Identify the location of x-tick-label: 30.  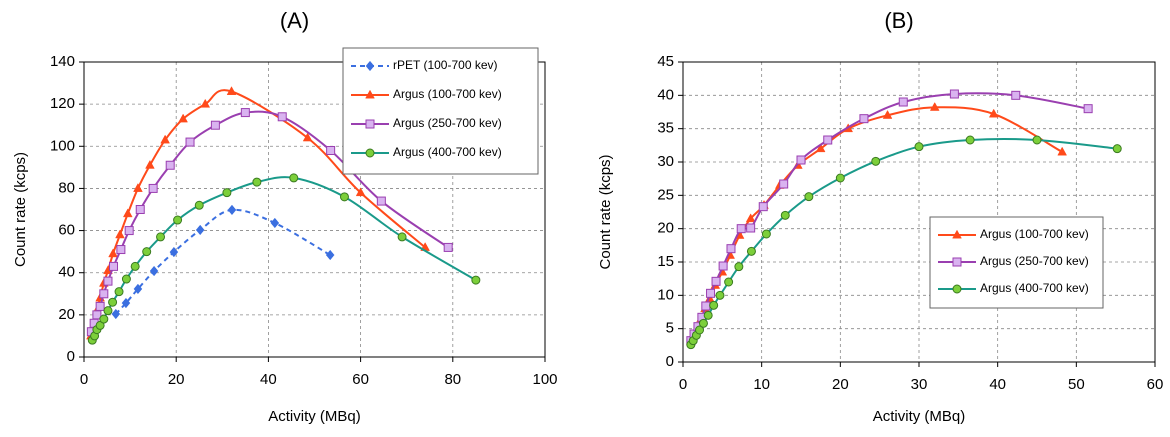
(919, 384).